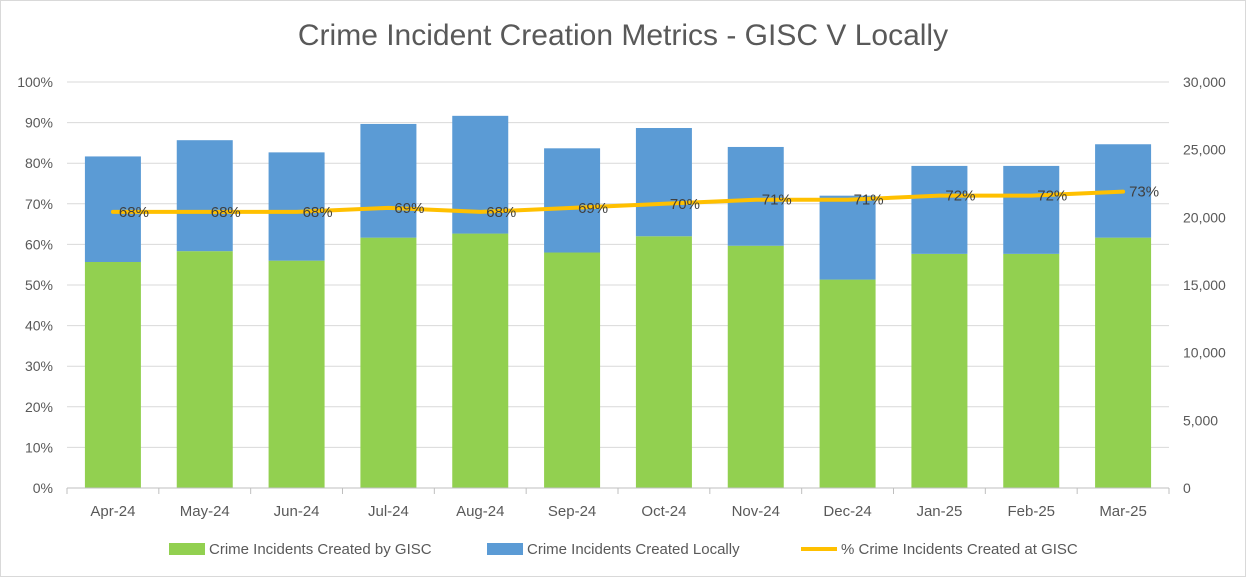  What do you see at coordinates (205, 511) in the screenshot?
I see `x-tick-label: May-24` at bounding box center [205, 511].